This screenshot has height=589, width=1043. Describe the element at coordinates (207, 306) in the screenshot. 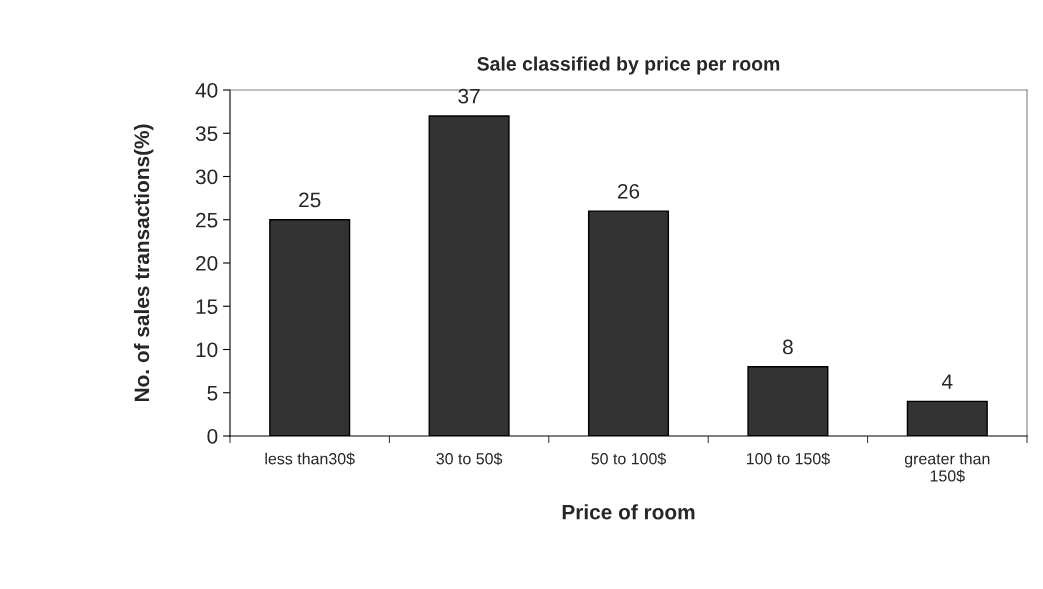

I see `y-tick-label: 15` at that location.